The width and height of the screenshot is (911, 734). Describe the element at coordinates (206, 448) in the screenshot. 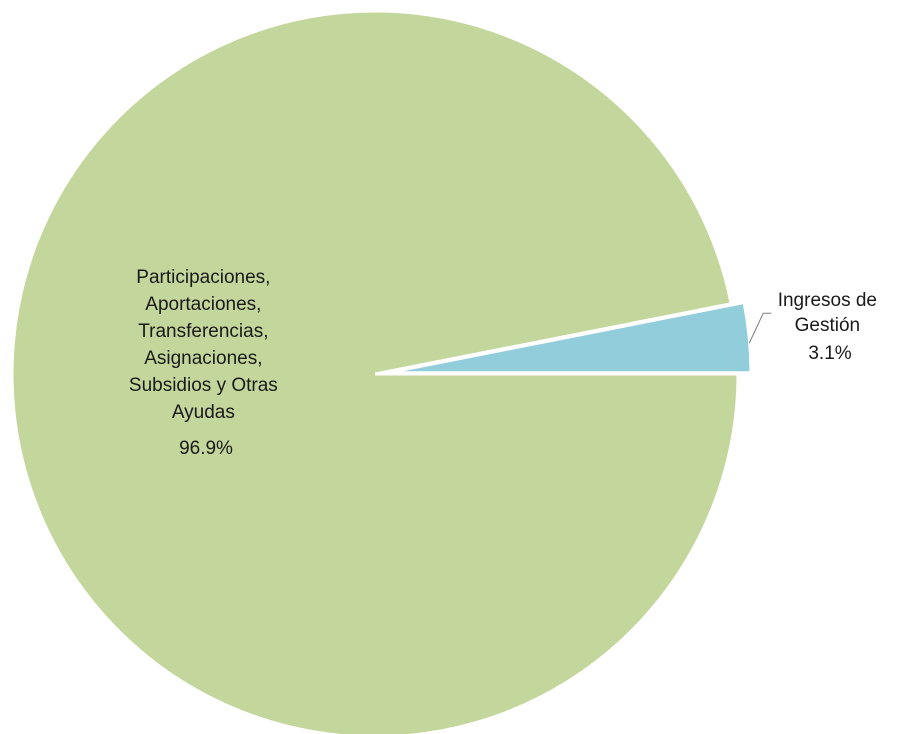

I see `slice-value-participaciones: 96.9%` at that location.